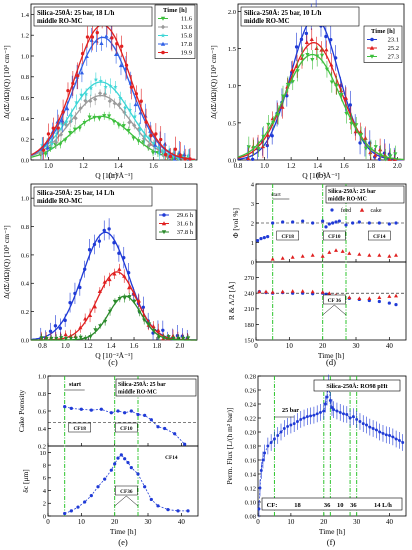 Image resolution: width=412 pixels, height=550 pixels. Describe the element at coordinates (232, 123) in the screenshot. I see `y-tick-label: 0.5` at that location.